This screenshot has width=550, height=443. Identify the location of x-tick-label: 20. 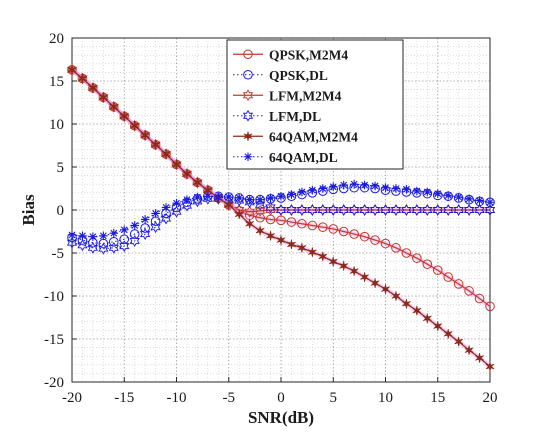
(490, 398).